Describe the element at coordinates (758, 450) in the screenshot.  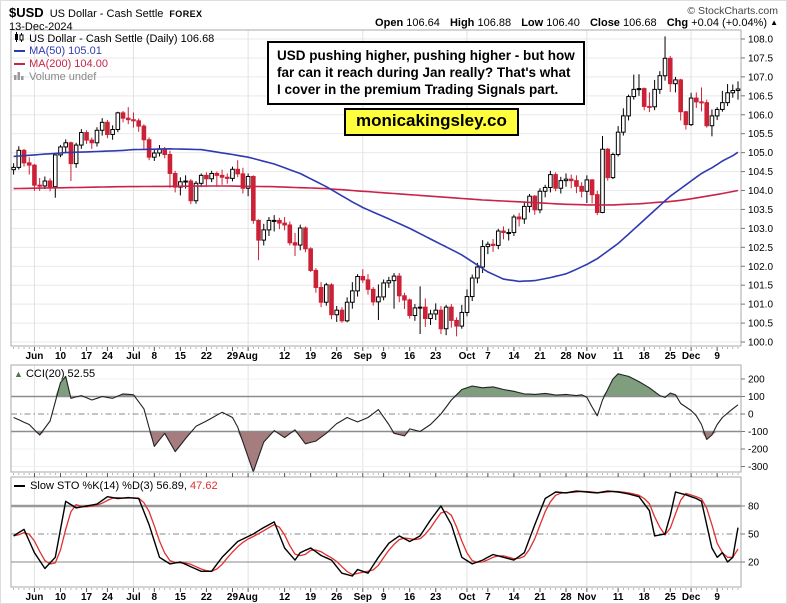
I see `svg-text: -200` at that location.